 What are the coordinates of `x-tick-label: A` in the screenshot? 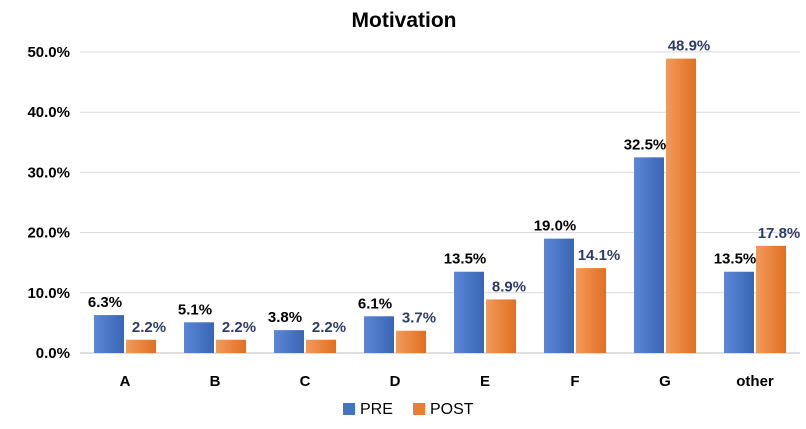 It's located at (125, 381).